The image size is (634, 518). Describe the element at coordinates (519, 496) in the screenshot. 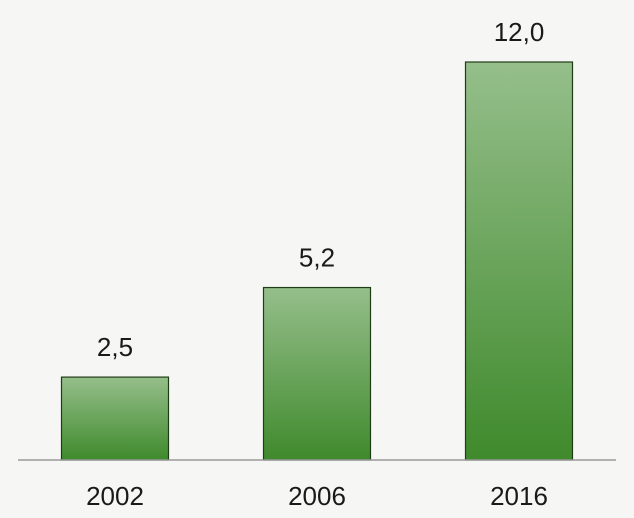

I see `x-tick-label: 2016` at that location.